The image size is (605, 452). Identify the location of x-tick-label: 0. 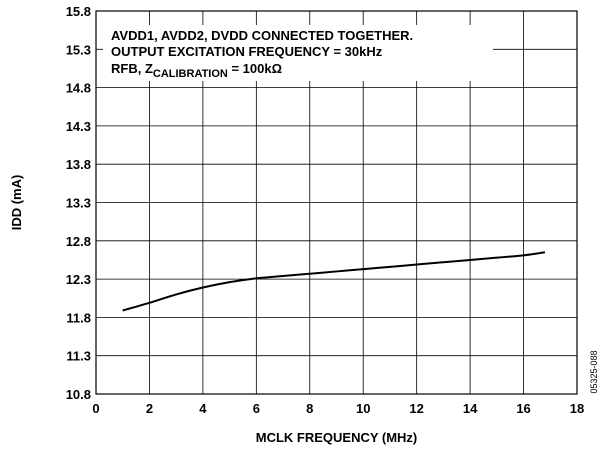
(95, 408).